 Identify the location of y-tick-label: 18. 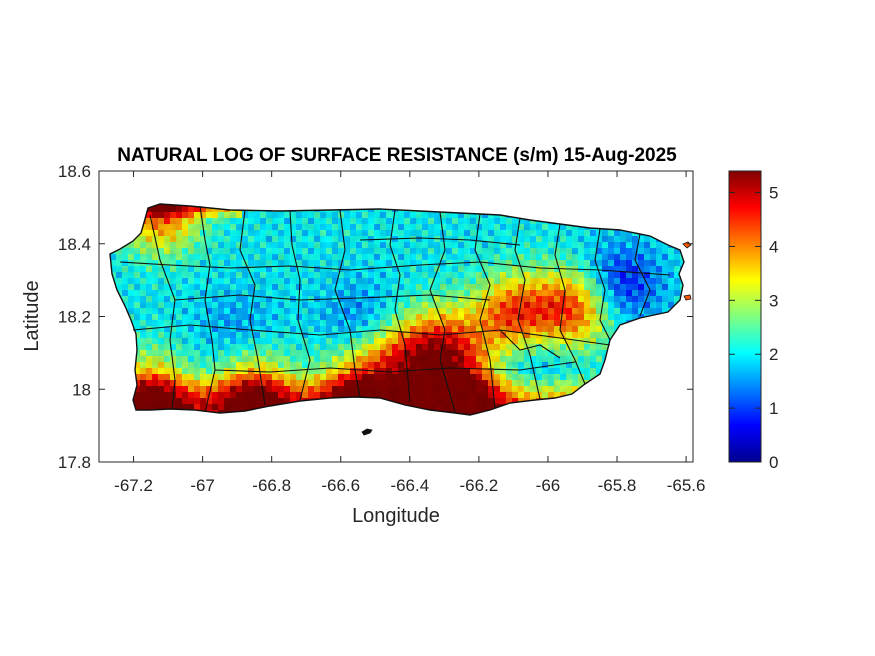
(81, 389).